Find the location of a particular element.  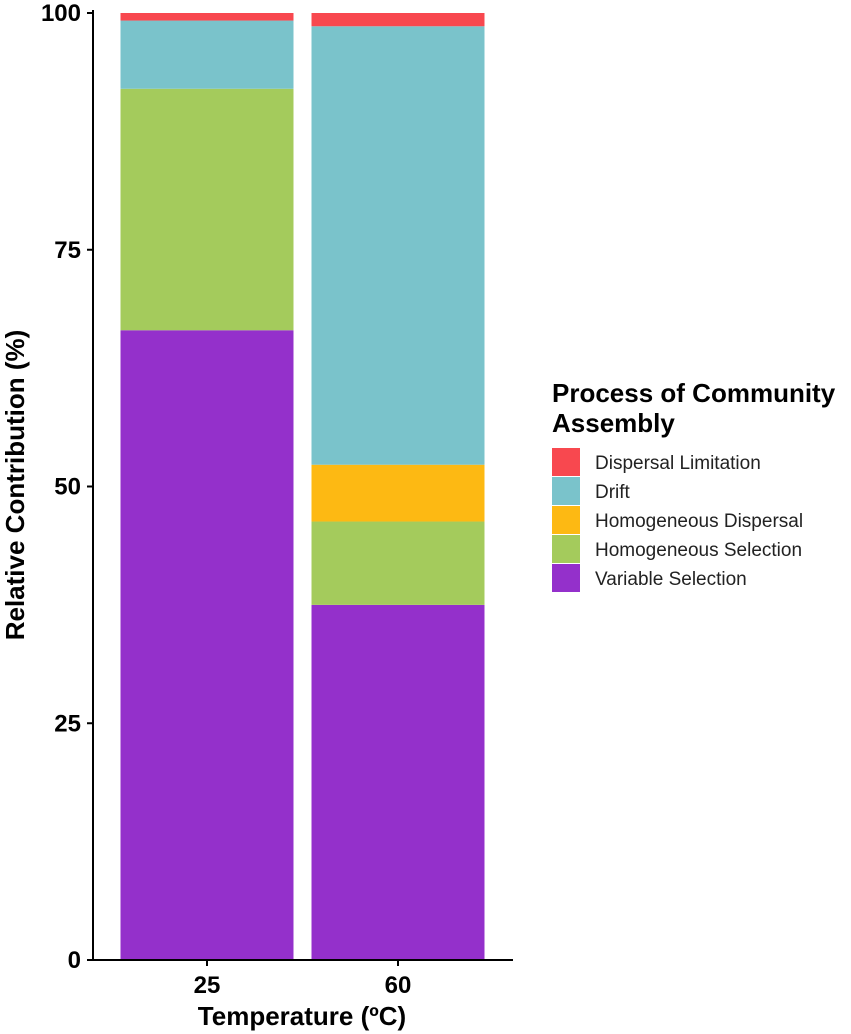

bar-segment-25-dispersal-limitation is located at coordinates (207, 17).